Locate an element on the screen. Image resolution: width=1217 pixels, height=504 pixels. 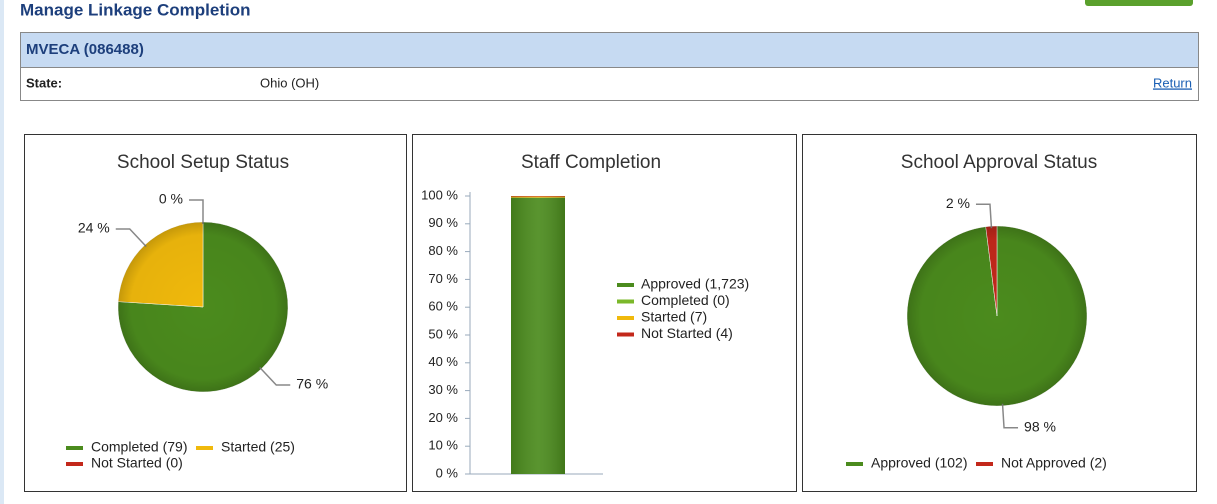
legend-label: Started (7) is located at coordinates (674, 317).